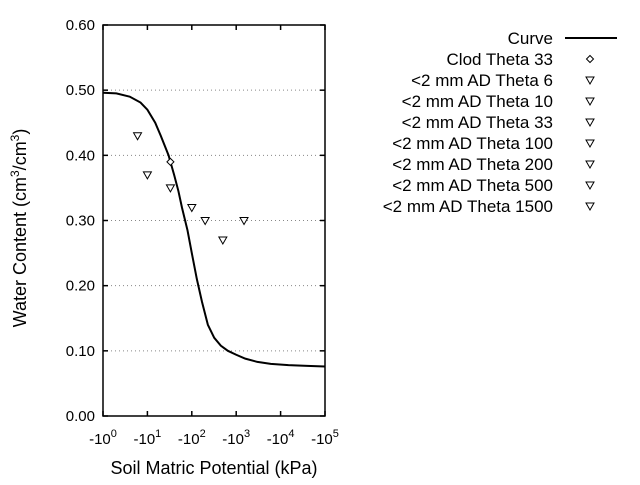 This screenshot has width=640, height=485. Describe the element at coordinates (80, 221) in the screenshot. I see `y-tick-label: 0.30` at that location.